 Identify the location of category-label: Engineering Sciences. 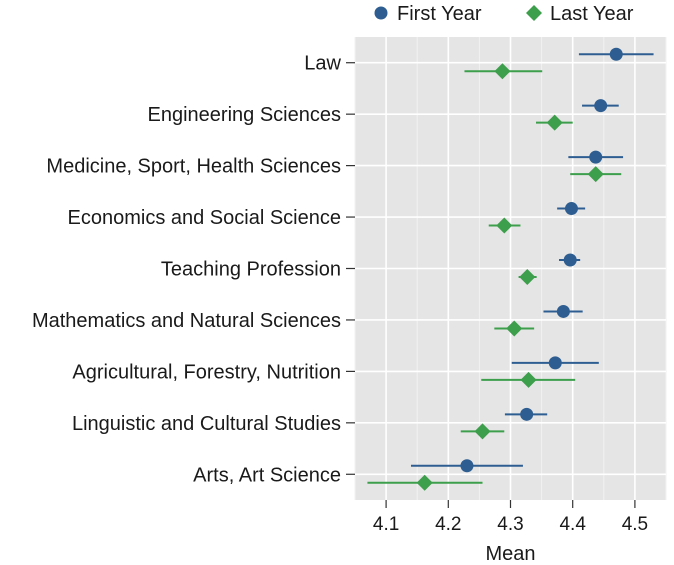
(244, 115).